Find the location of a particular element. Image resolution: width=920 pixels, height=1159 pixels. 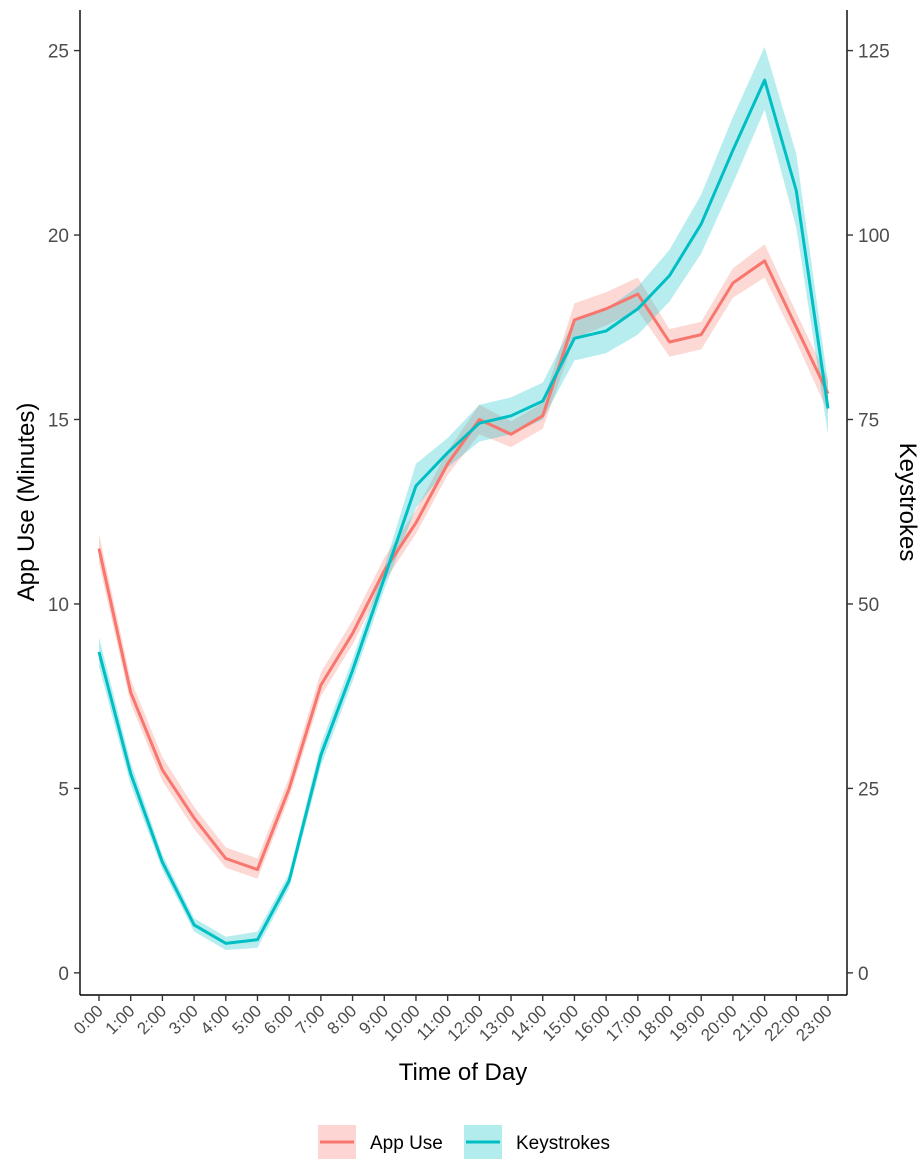

left-tick-label: 10 is located at coordinates (58, 605).